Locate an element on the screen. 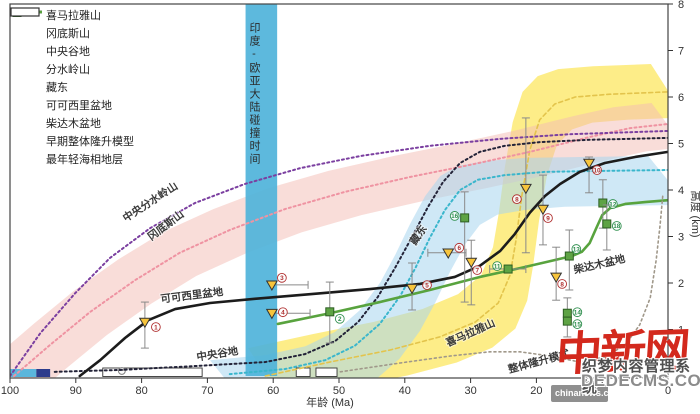  ref-number: 7 is located at coordinates (477, 270).